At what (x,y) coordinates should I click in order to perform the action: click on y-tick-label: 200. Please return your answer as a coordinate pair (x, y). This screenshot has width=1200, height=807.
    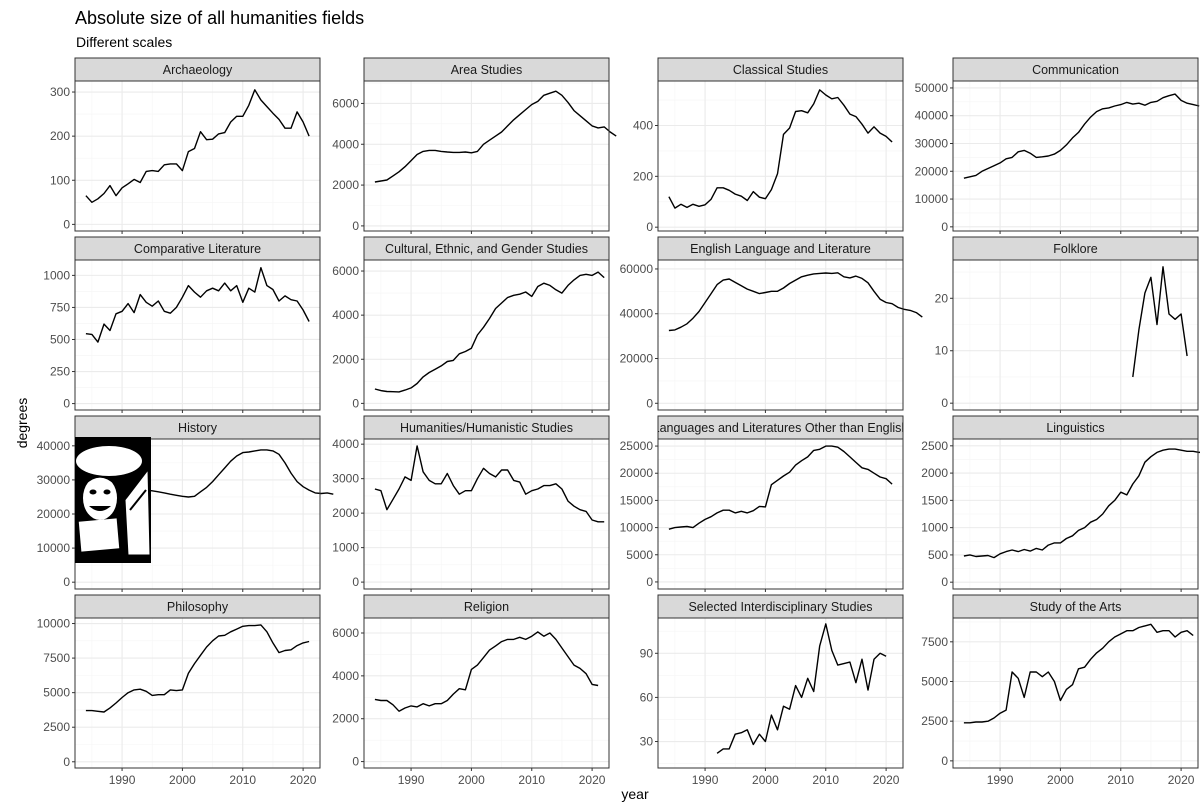
    Looking at the image, I should click on (643, 176).